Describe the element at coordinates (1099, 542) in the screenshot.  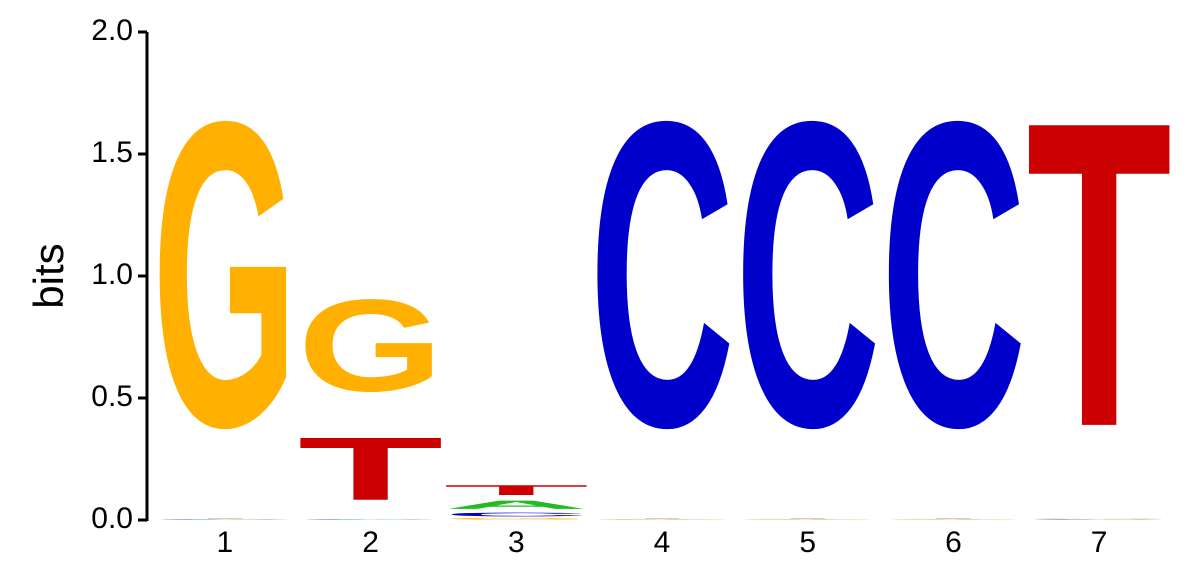
I see `x-tick-label: 7` at that location.